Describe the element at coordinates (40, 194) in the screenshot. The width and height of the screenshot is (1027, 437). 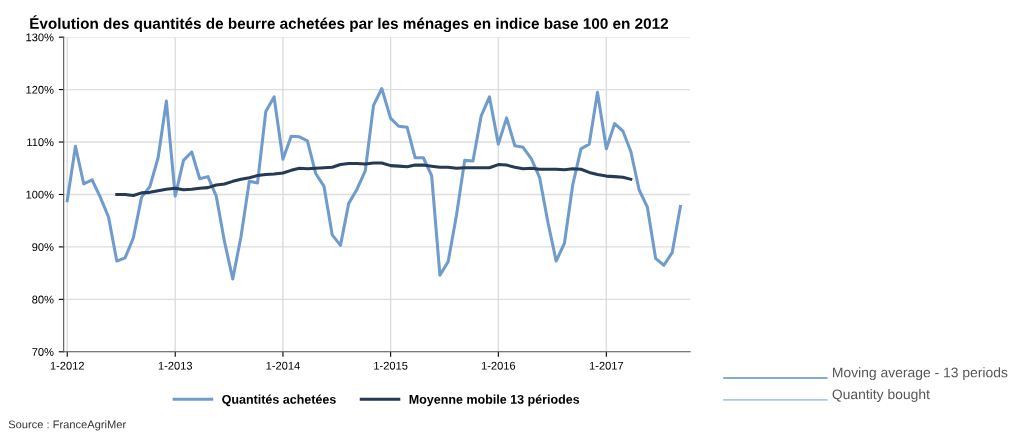
I see `y-tick-label: 100%` at that location.